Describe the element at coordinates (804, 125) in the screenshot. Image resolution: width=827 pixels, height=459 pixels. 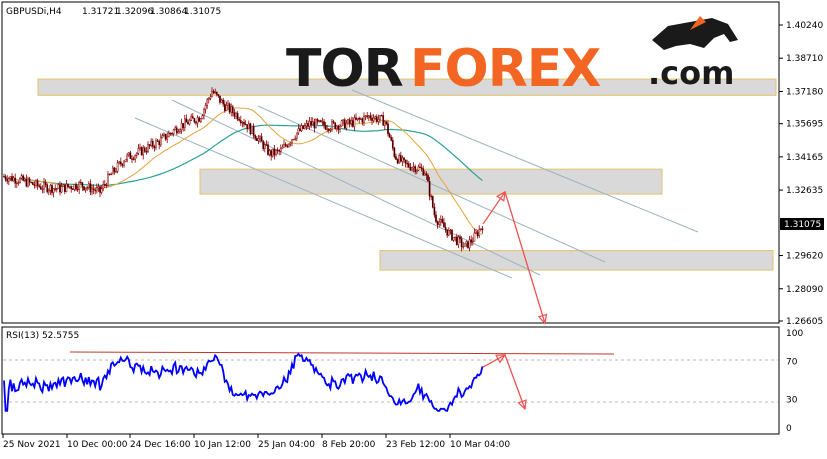
I see `price-tick-label: 1.35695` at that location.